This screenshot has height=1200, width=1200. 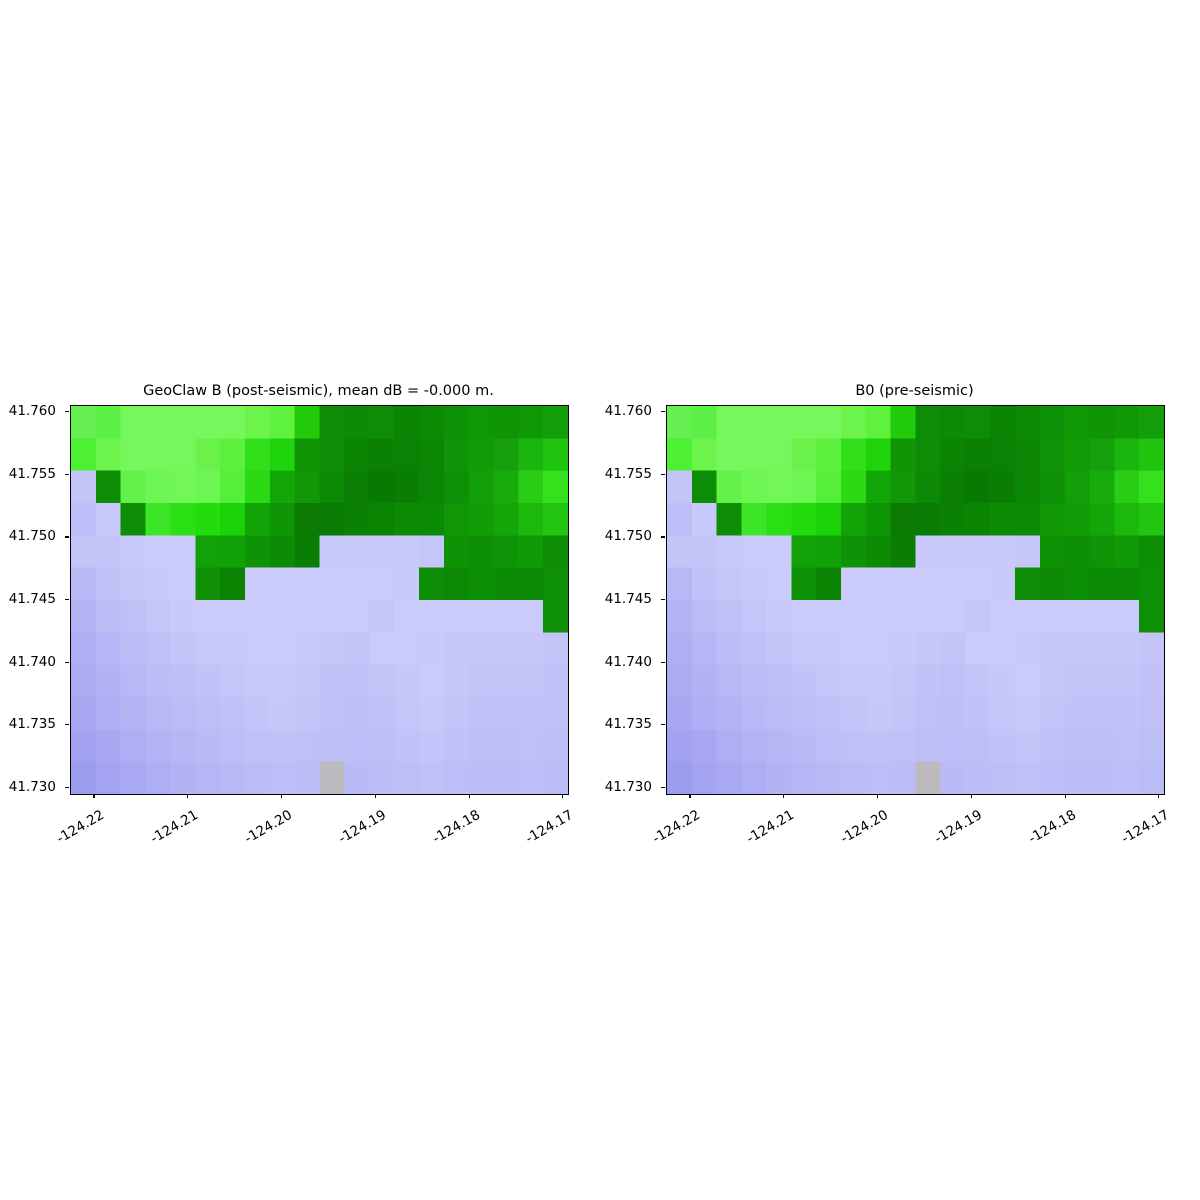 I want to click on right-panel-ytick-label: 41.750, so click(x=628, y=536).